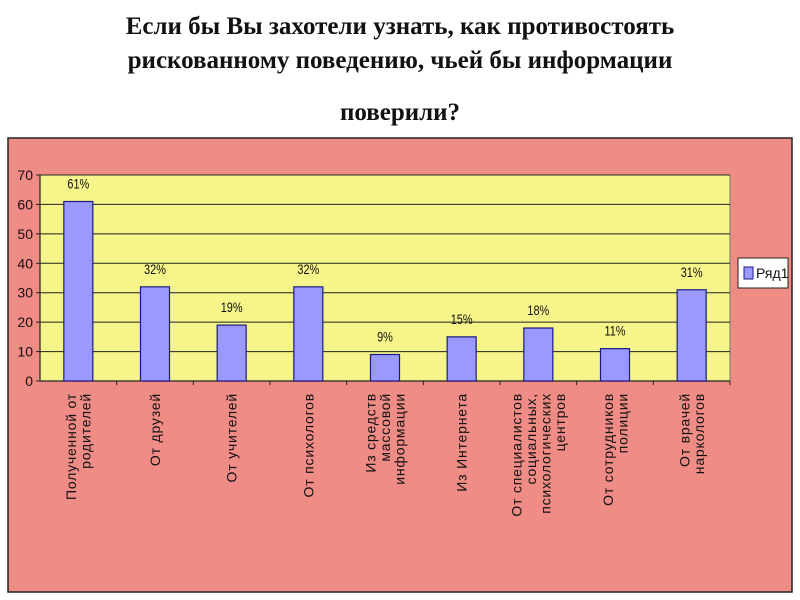  Describe the element at coordinates (622, 423) in the screenshot. I see `x-category-label-line: полиции` at that location.